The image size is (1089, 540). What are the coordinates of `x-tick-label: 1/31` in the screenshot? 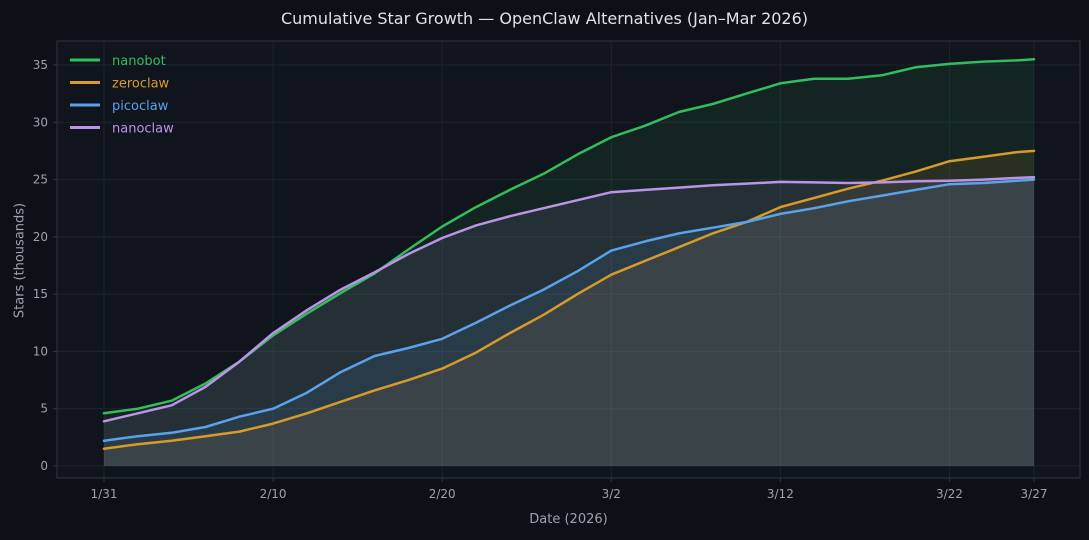 It's located at (104, 494).